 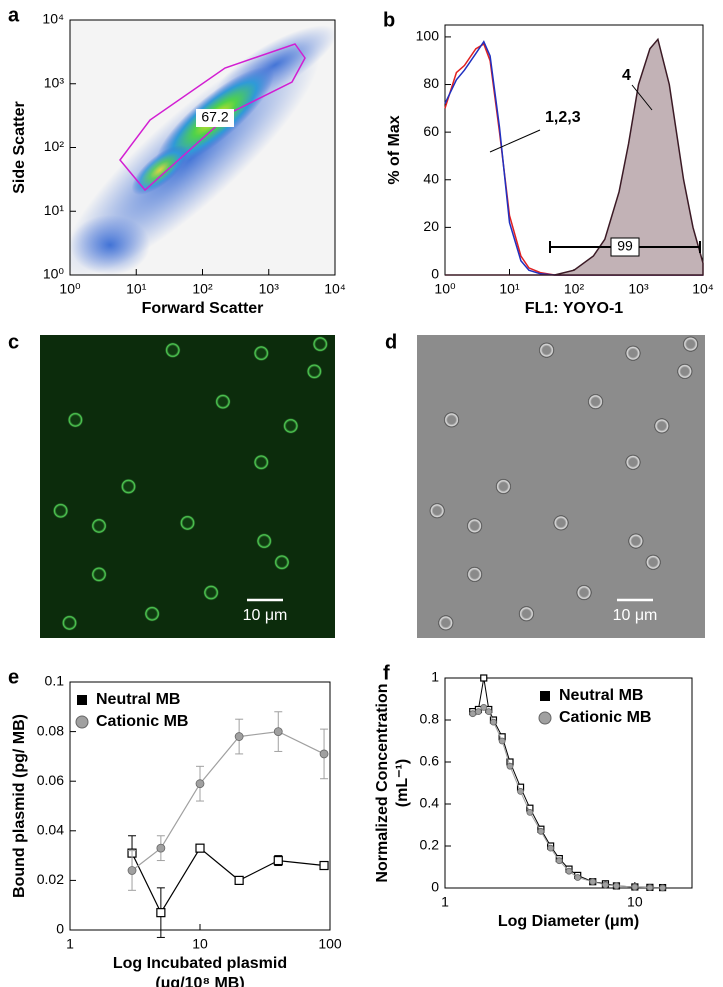 What do you see at coordinates (19, 147) in the screenshot?
I see `y-axis-label: Side Scatter` at bounding box center [19, 147].